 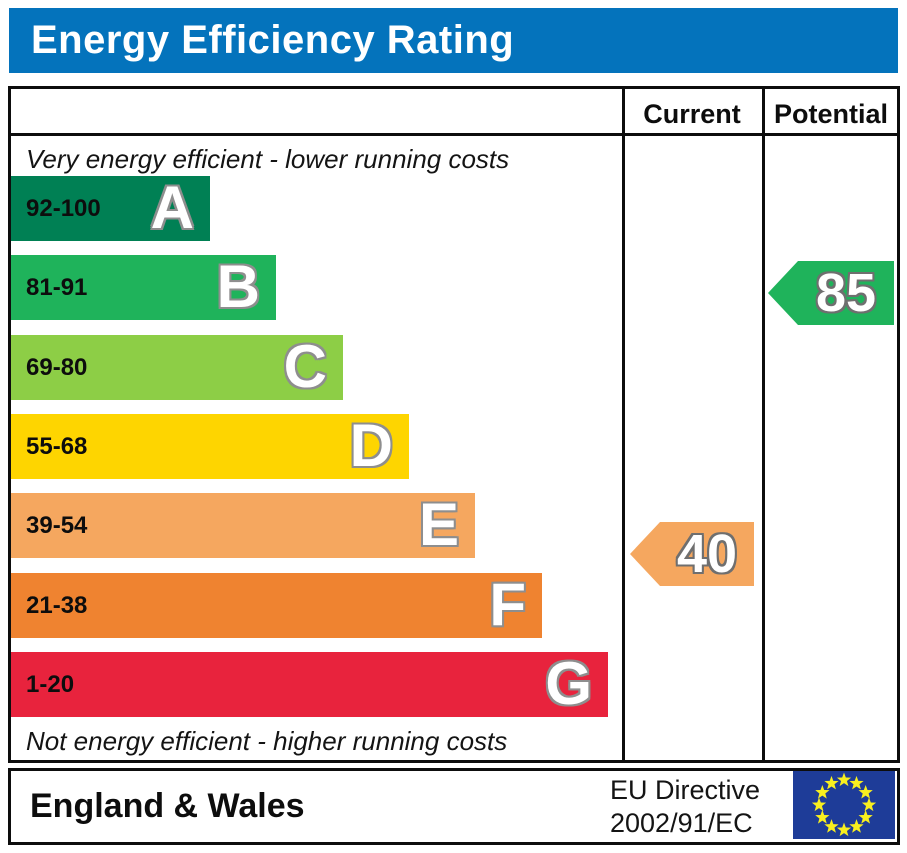 What do you see at coordinates (243, 525) in the screenshot?
I see `band-E: 39-54 E` at bounding box center [243, 525].